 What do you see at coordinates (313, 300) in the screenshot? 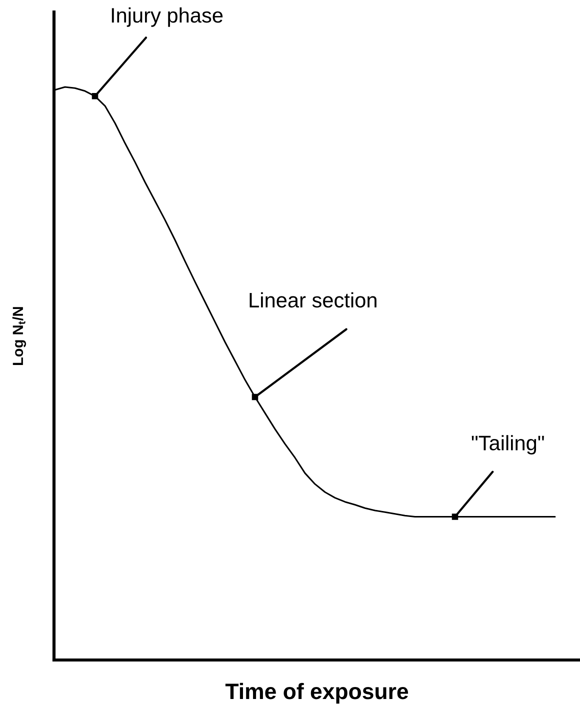
I see `annotation: Linear section` at bounding box center [313, 300].